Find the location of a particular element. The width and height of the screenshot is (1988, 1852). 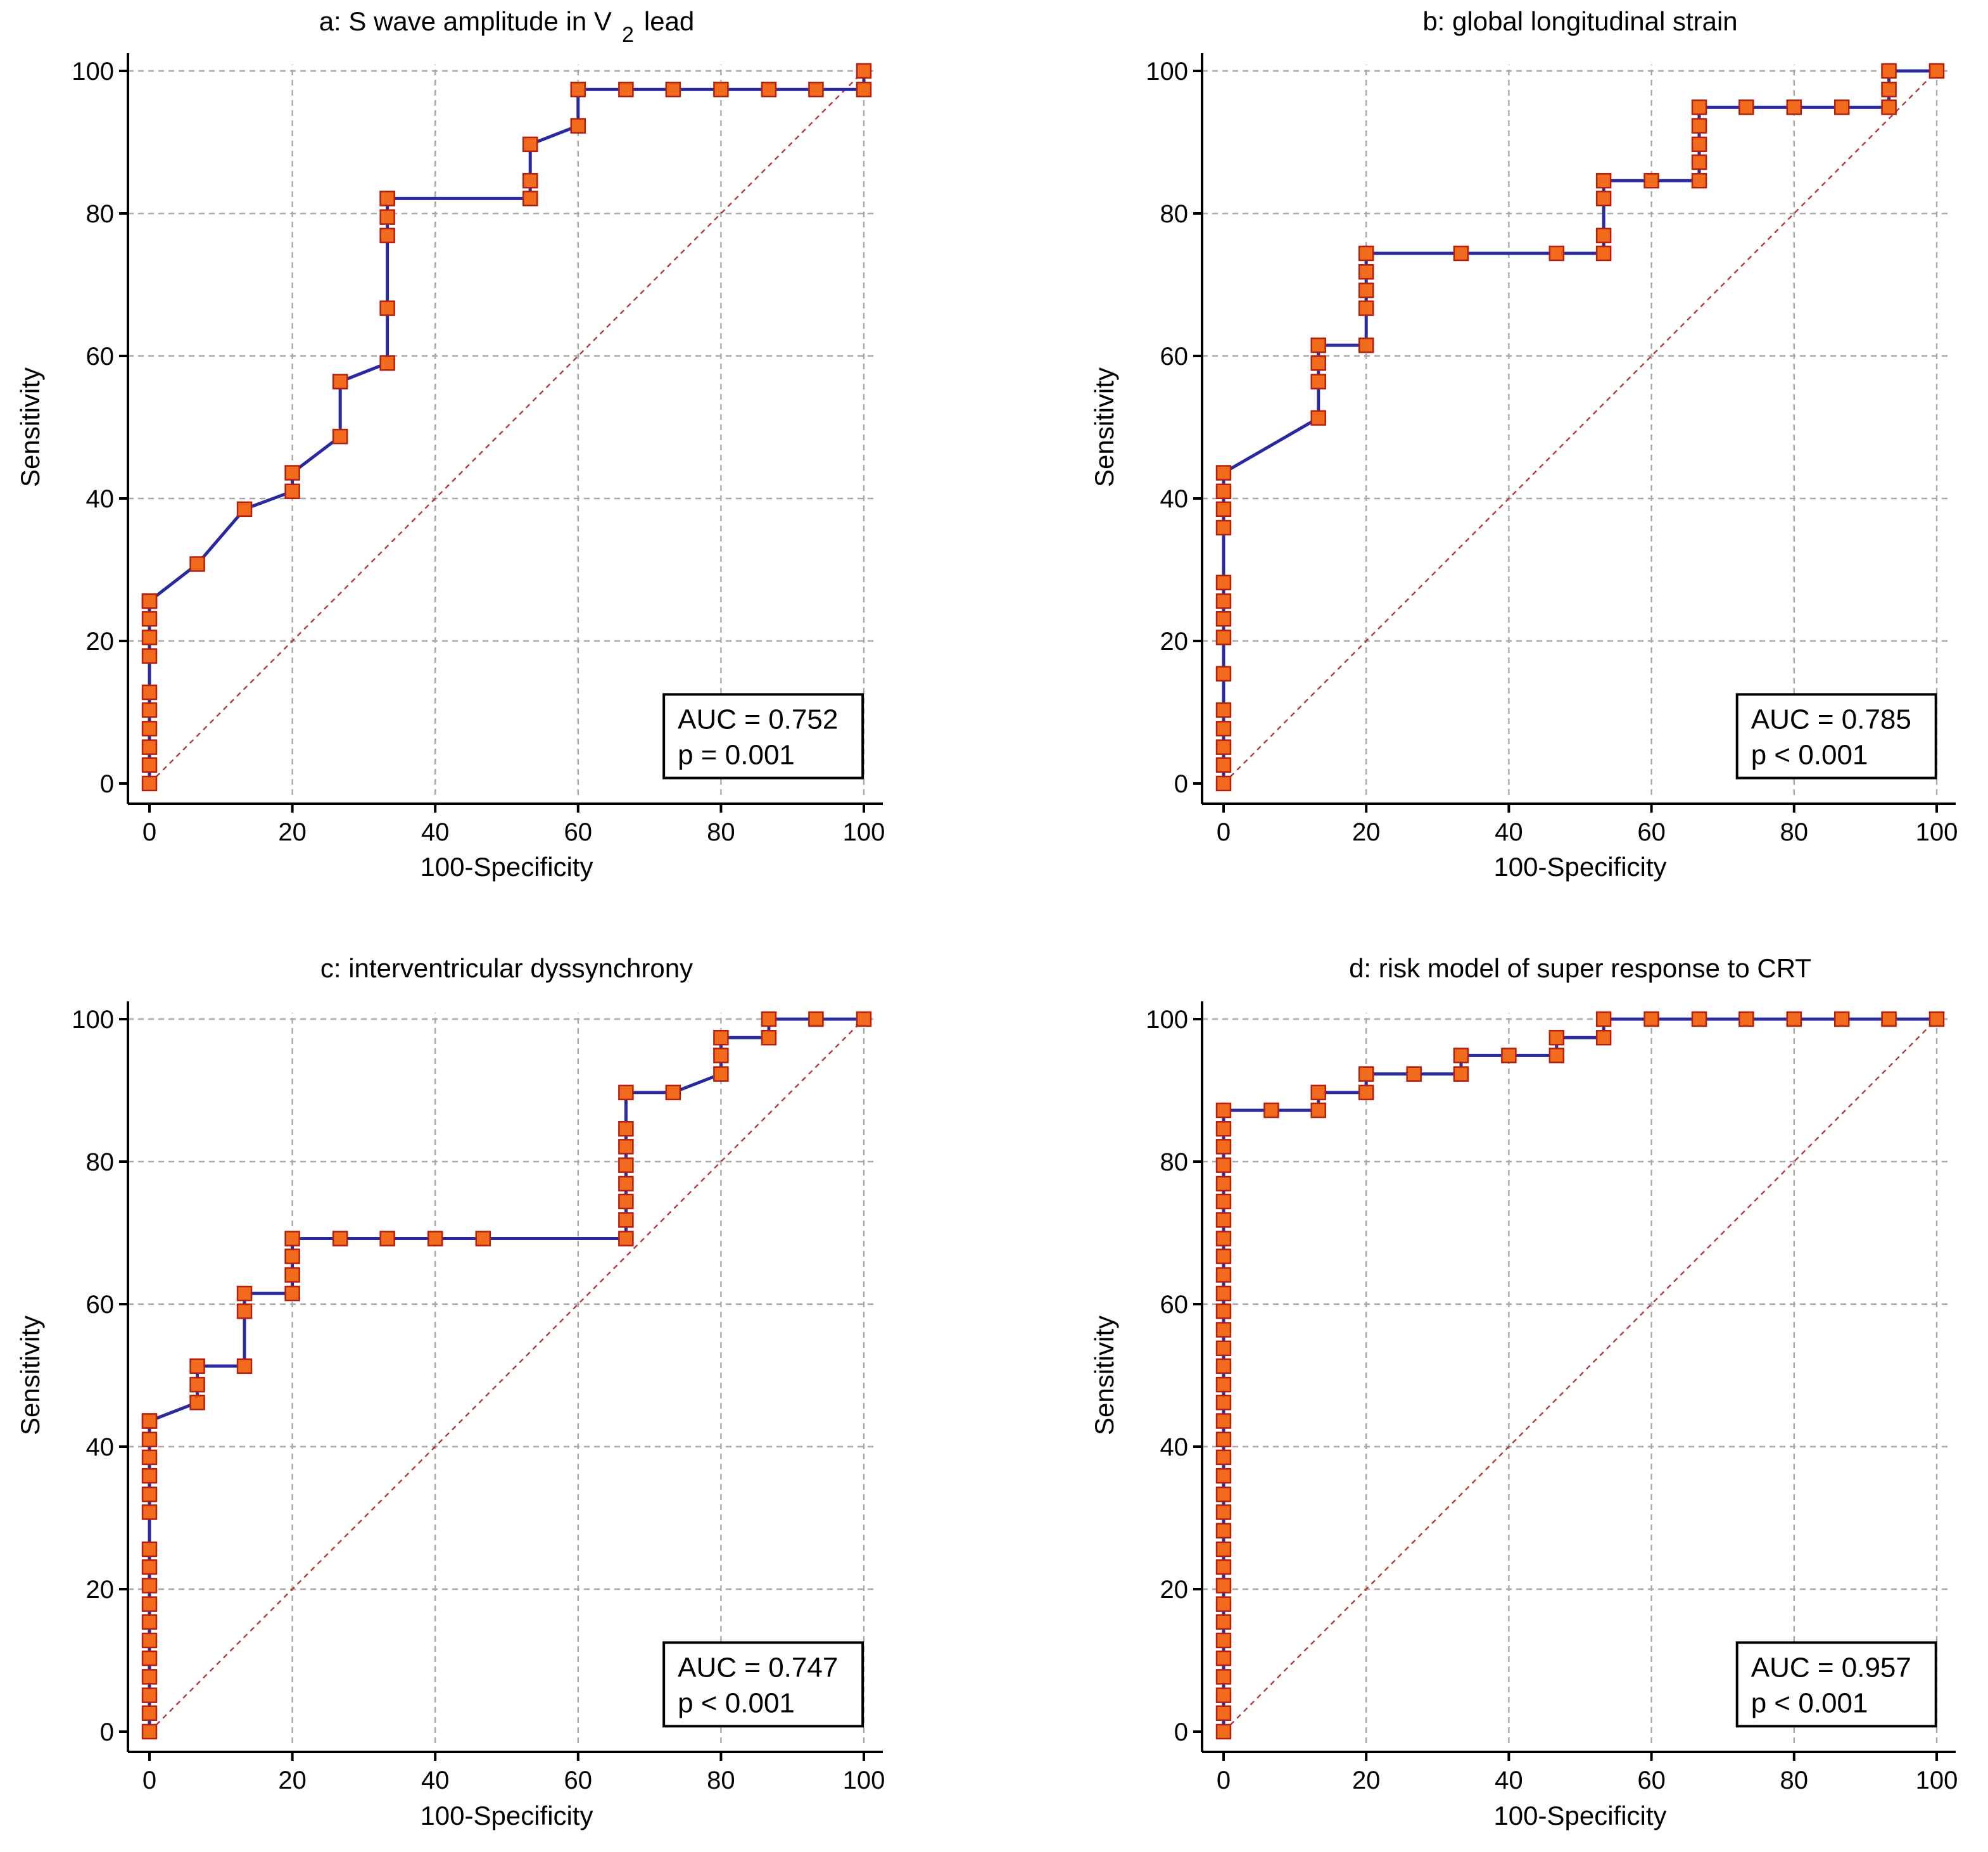

x-tick-label: 80 is located at coordinates (1795, 832).